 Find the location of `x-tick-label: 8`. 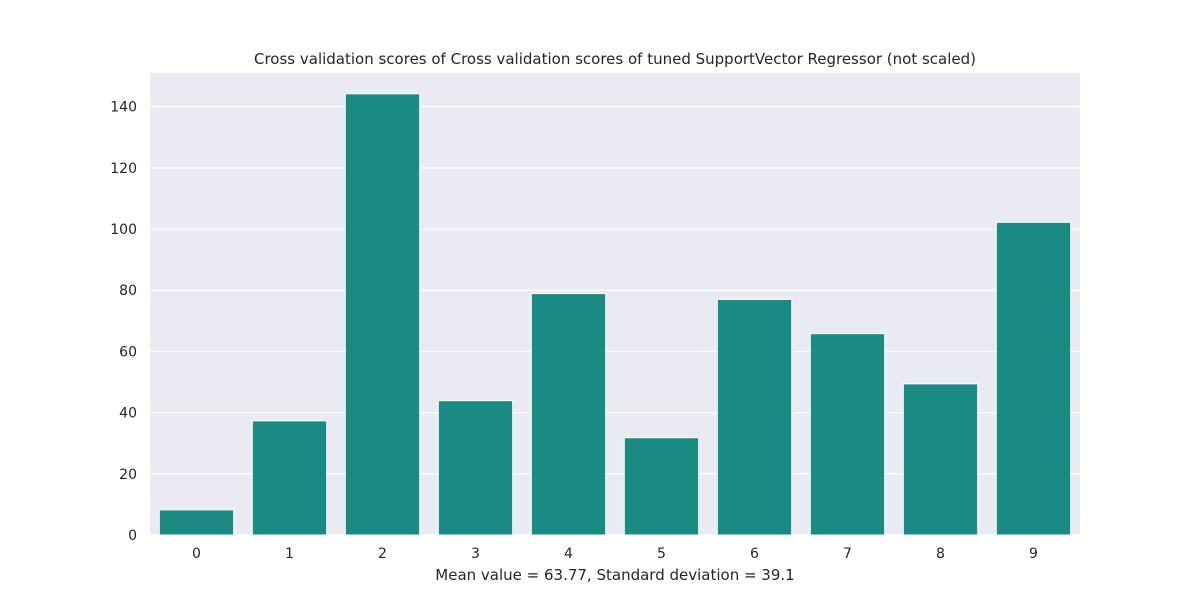

x-tick-label: 8 is located at coordinates (940, 554).